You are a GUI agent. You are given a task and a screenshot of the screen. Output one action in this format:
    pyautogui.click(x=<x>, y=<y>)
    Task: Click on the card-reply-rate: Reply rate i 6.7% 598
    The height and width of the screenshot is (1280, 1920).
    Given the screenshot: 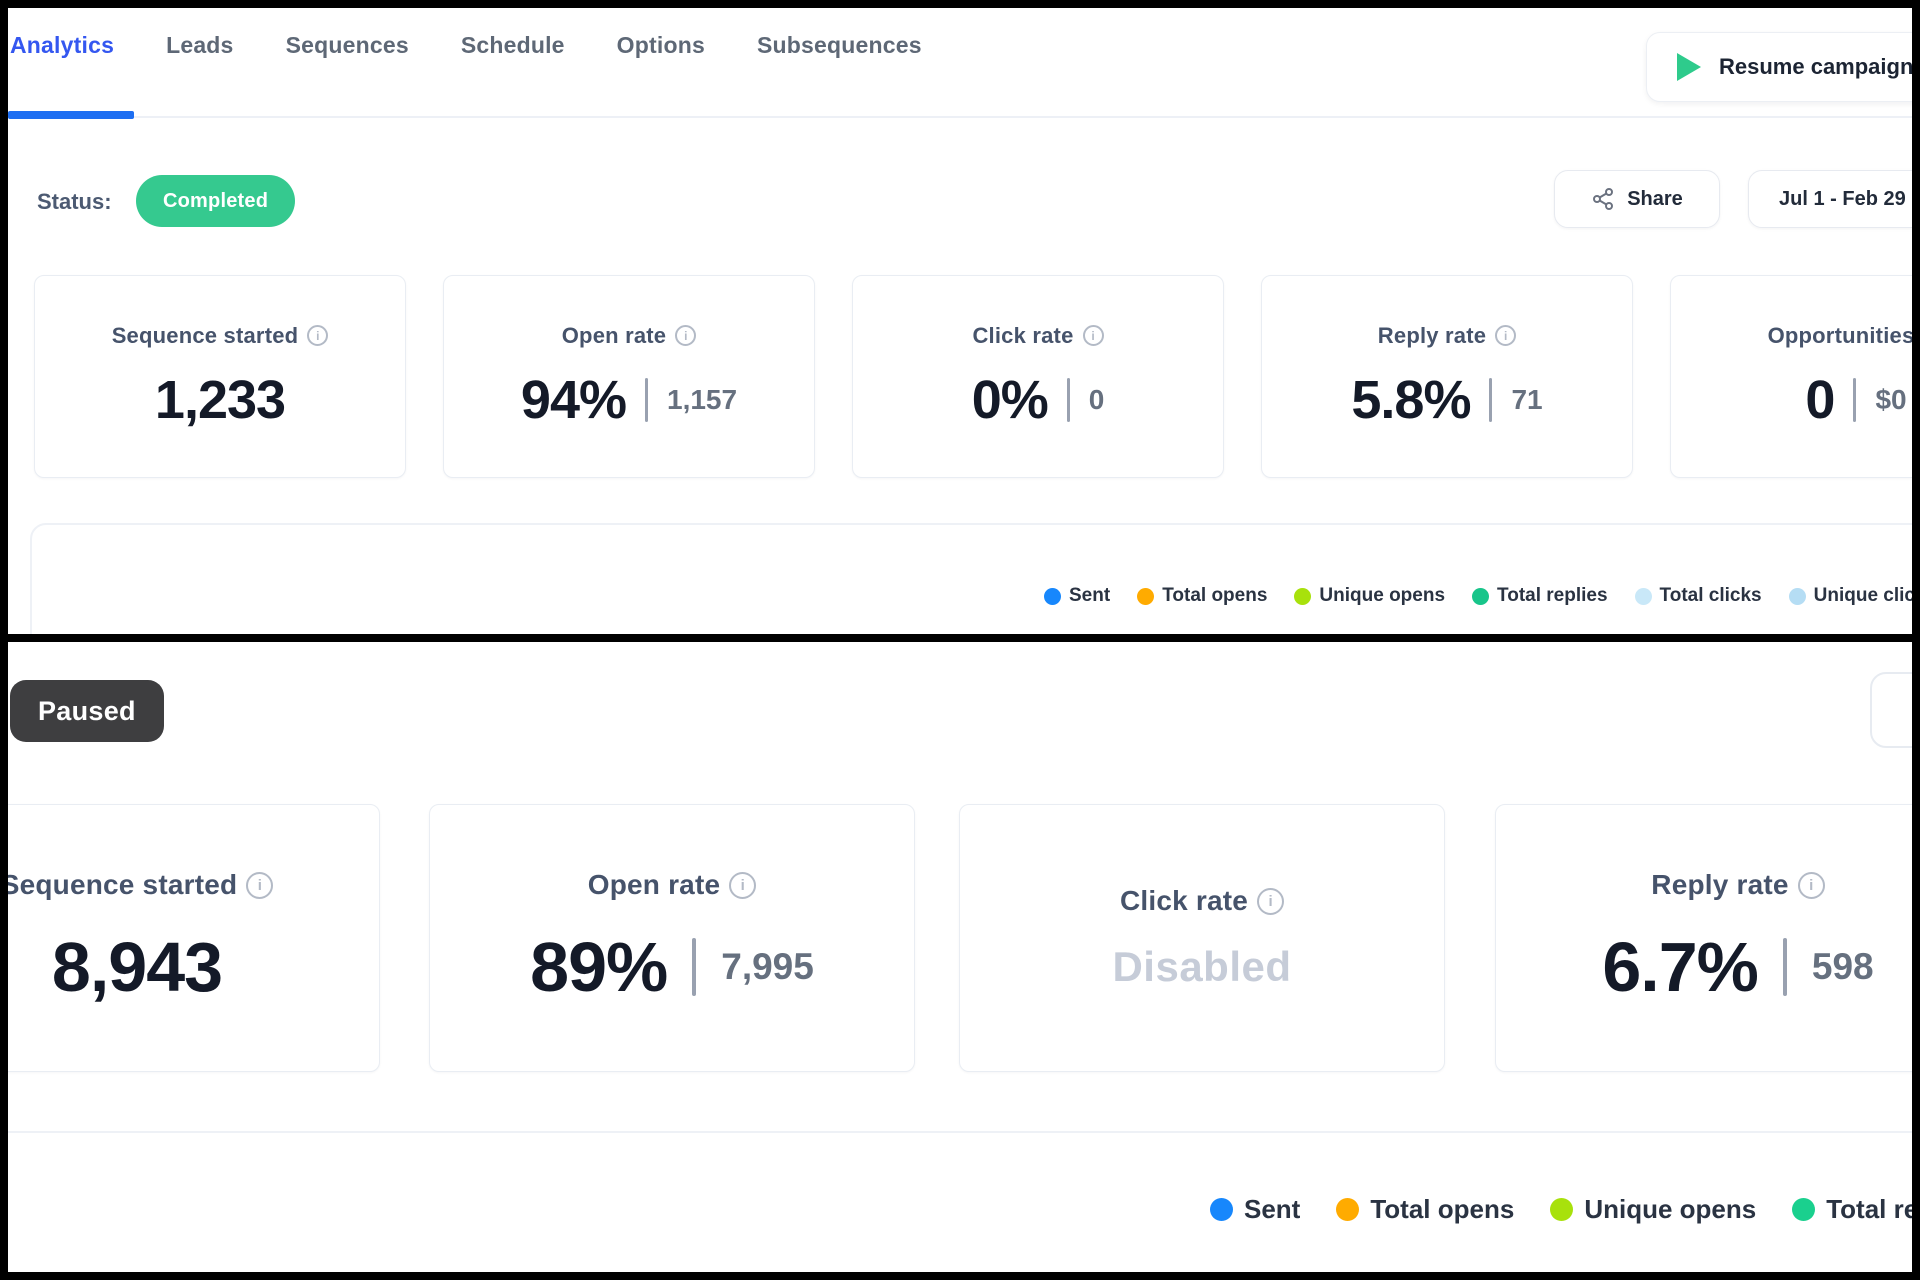 What is the action you would take?
    pyautogui.click(x=1703, y=938)
    